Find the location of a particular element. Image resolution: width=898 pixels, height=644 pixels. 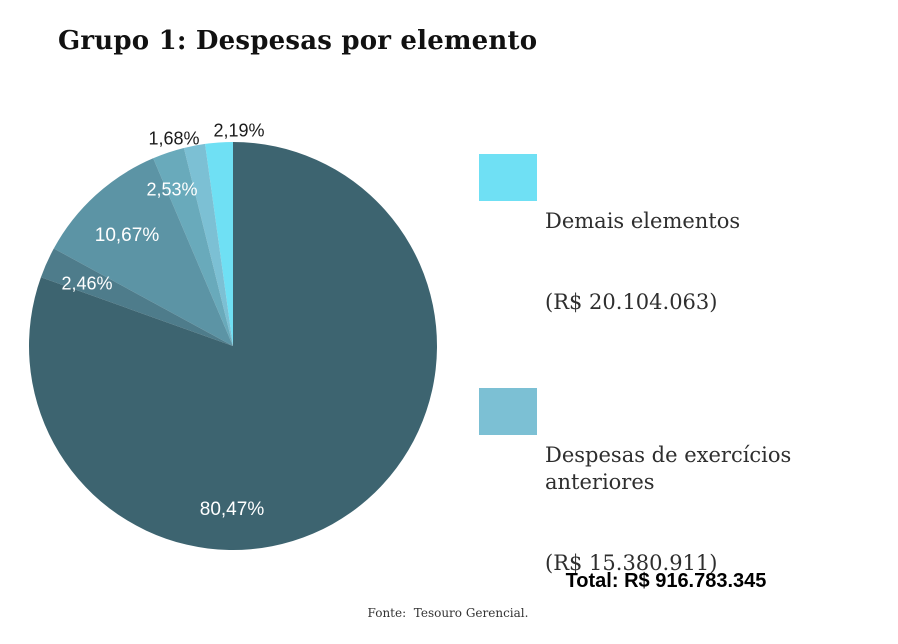

legend-label: Demais elementos (R$ 20.104.063) is located at coordinates (642, 262).